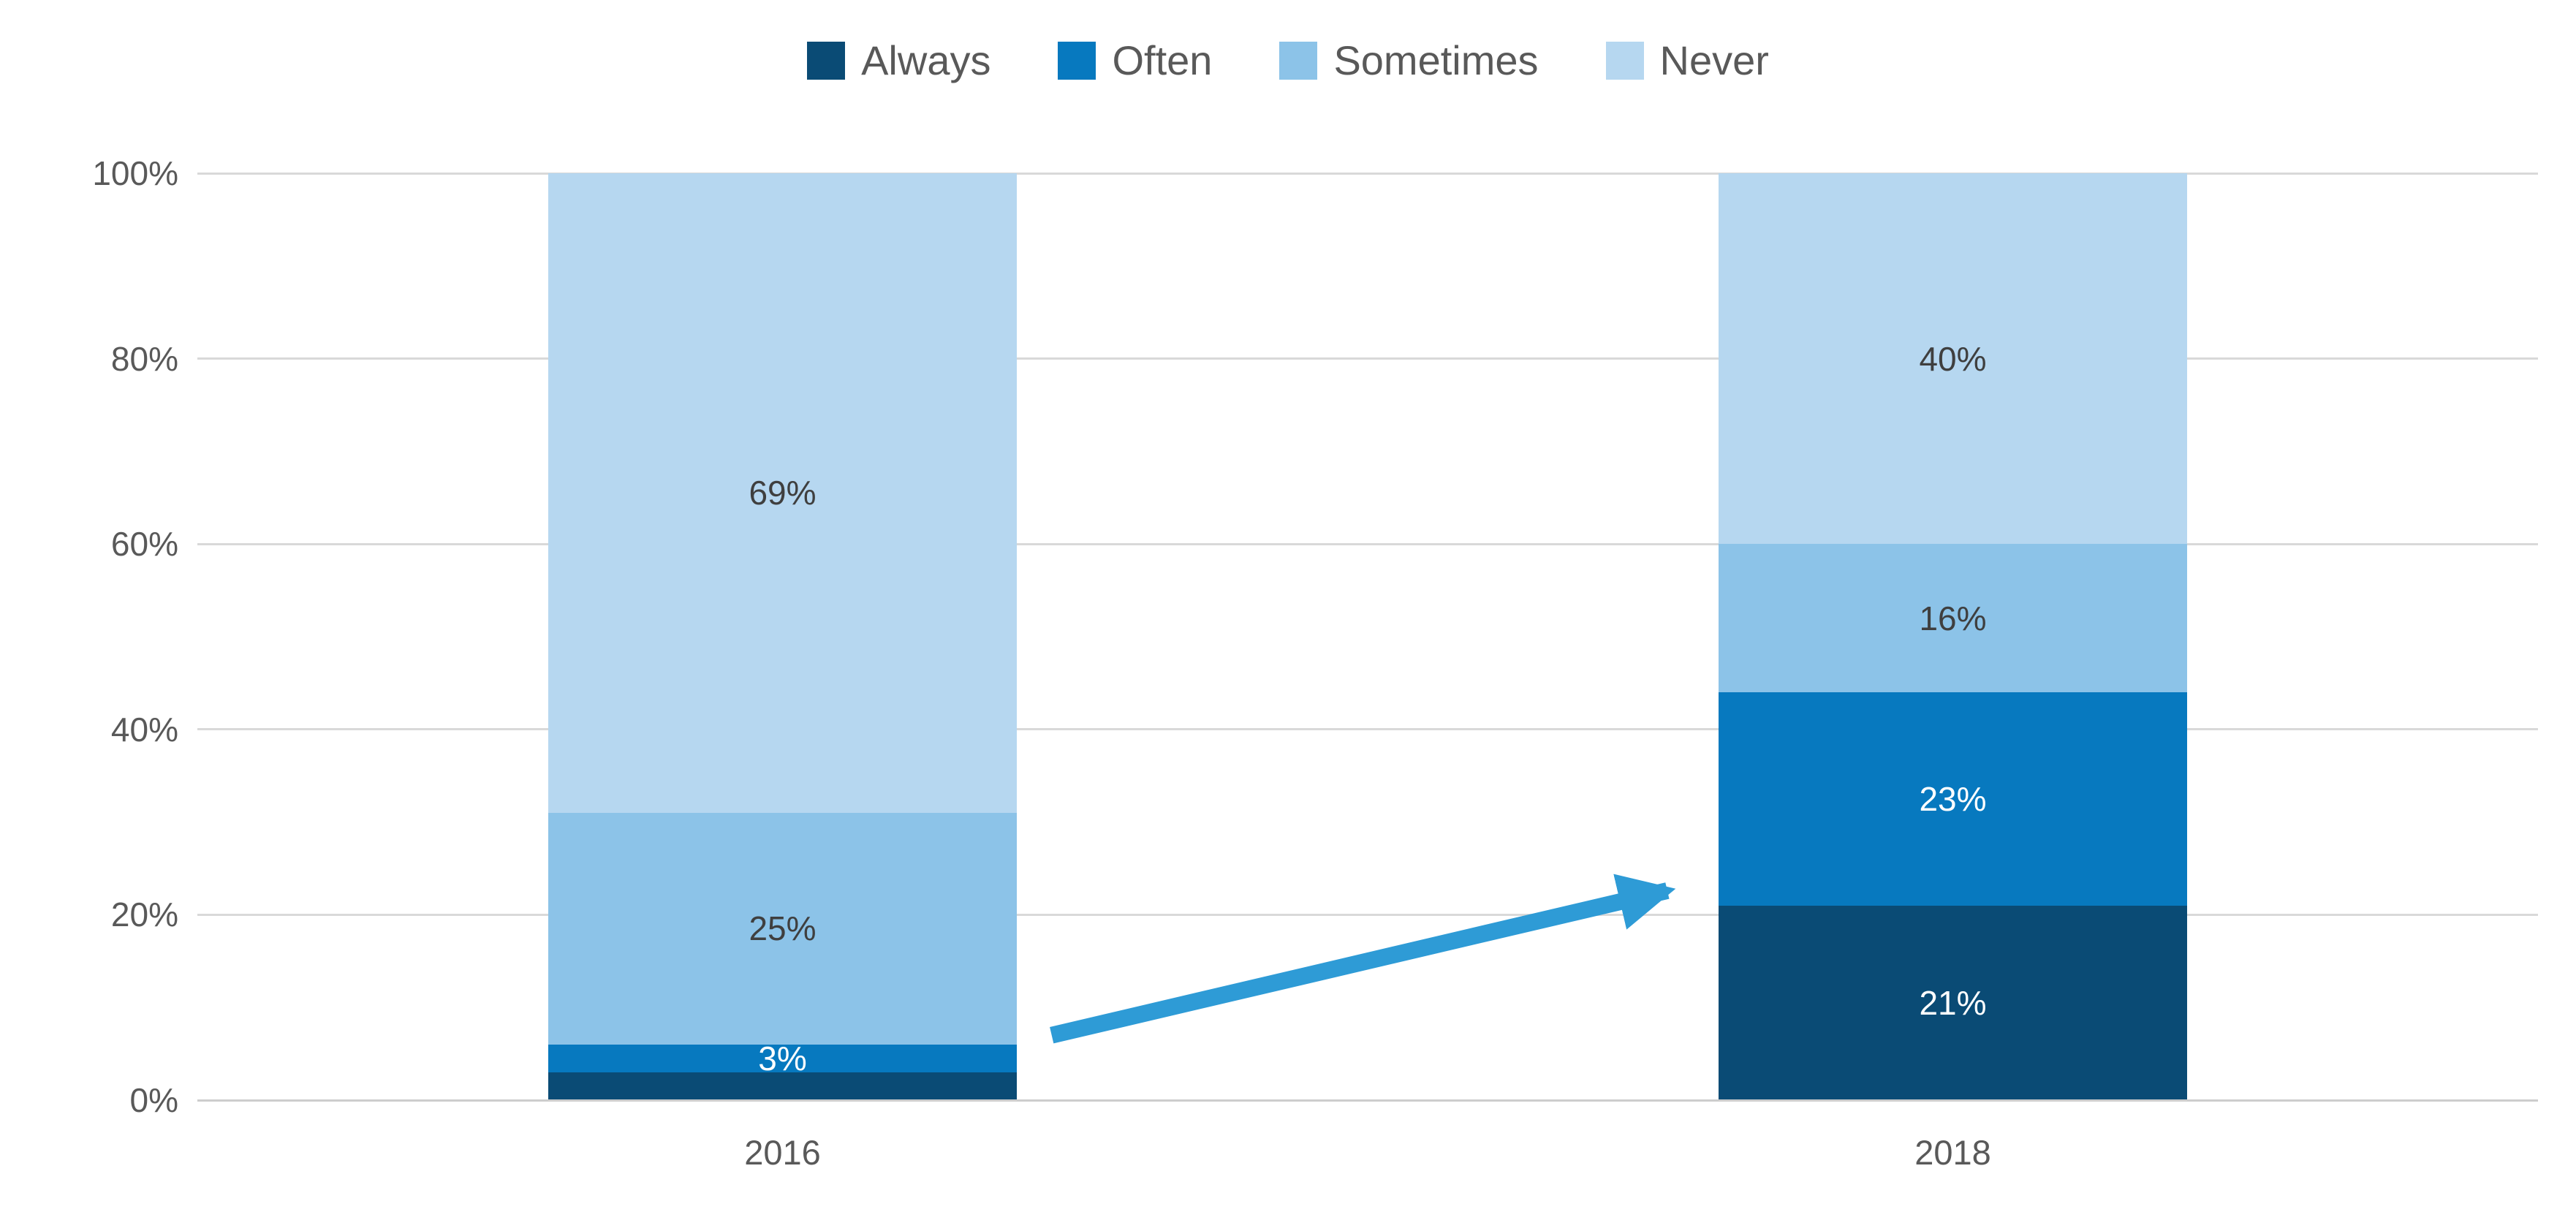 Image resolution: width=2576 pixels, height=1231 pixels. I want to click on bar-segment-2018-often: 23%, so click(1953, 799).